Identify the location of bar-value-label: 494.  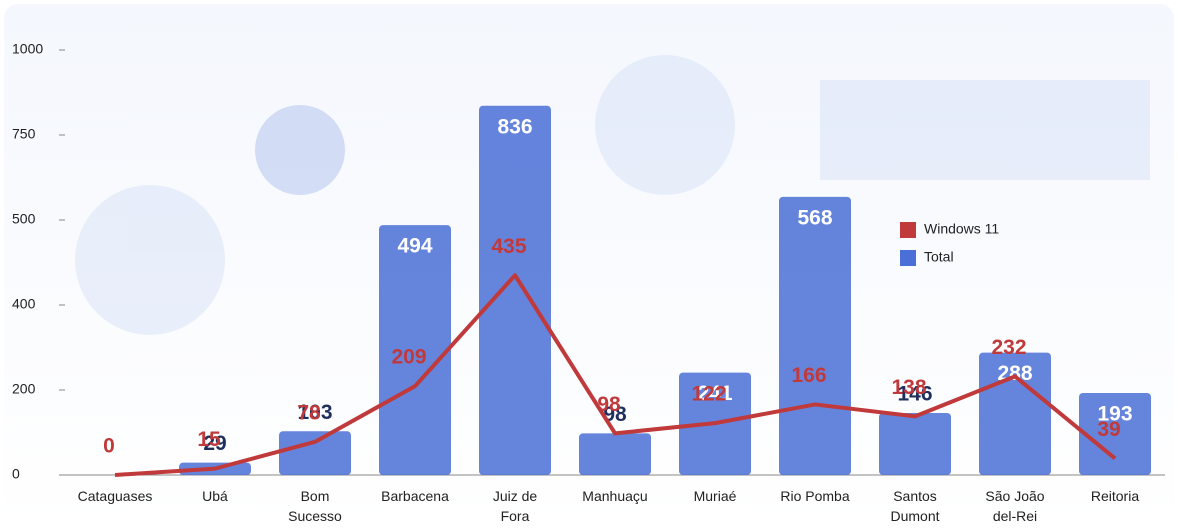
(414, 246).